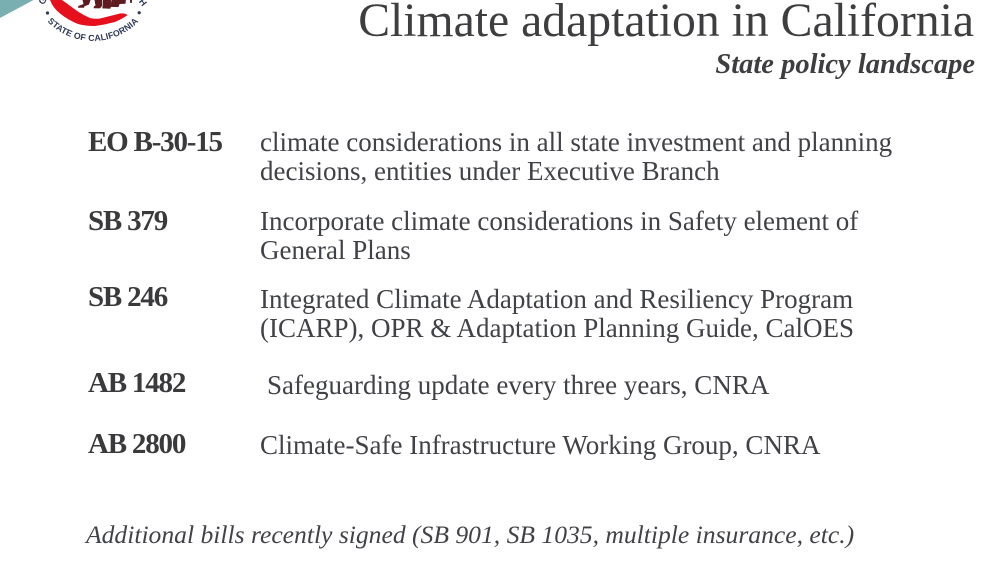 The image size is (999, 562). Describe the element at coordinates (143, 4) in the screenshot. I see `svg-text: H` at that location.